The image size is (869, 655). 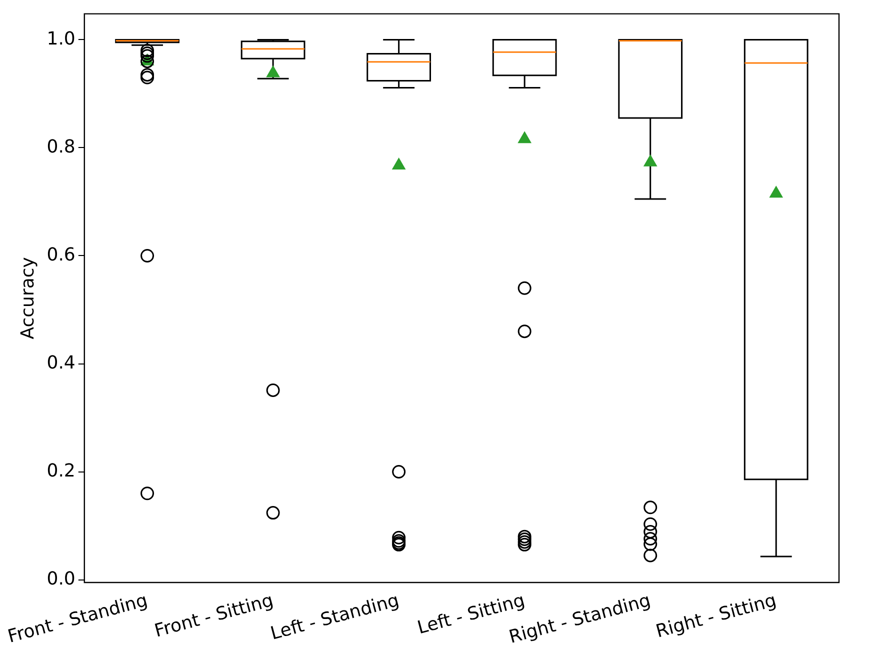 I want to click on x-tick-label: Right - Sitting, so click(x=716, y=616).